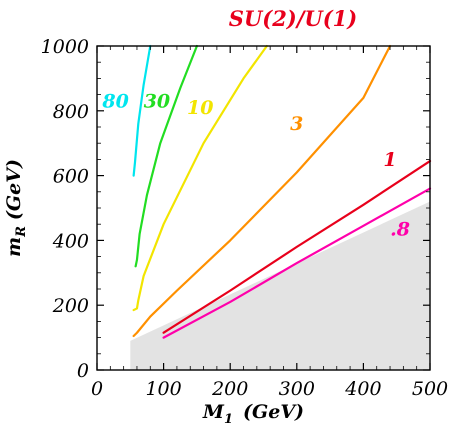 This screenshot has width=463, height=432. Describe the element at coordinates (297, 389) in the screenshot. I see `x-tick-label: 300` at that location.